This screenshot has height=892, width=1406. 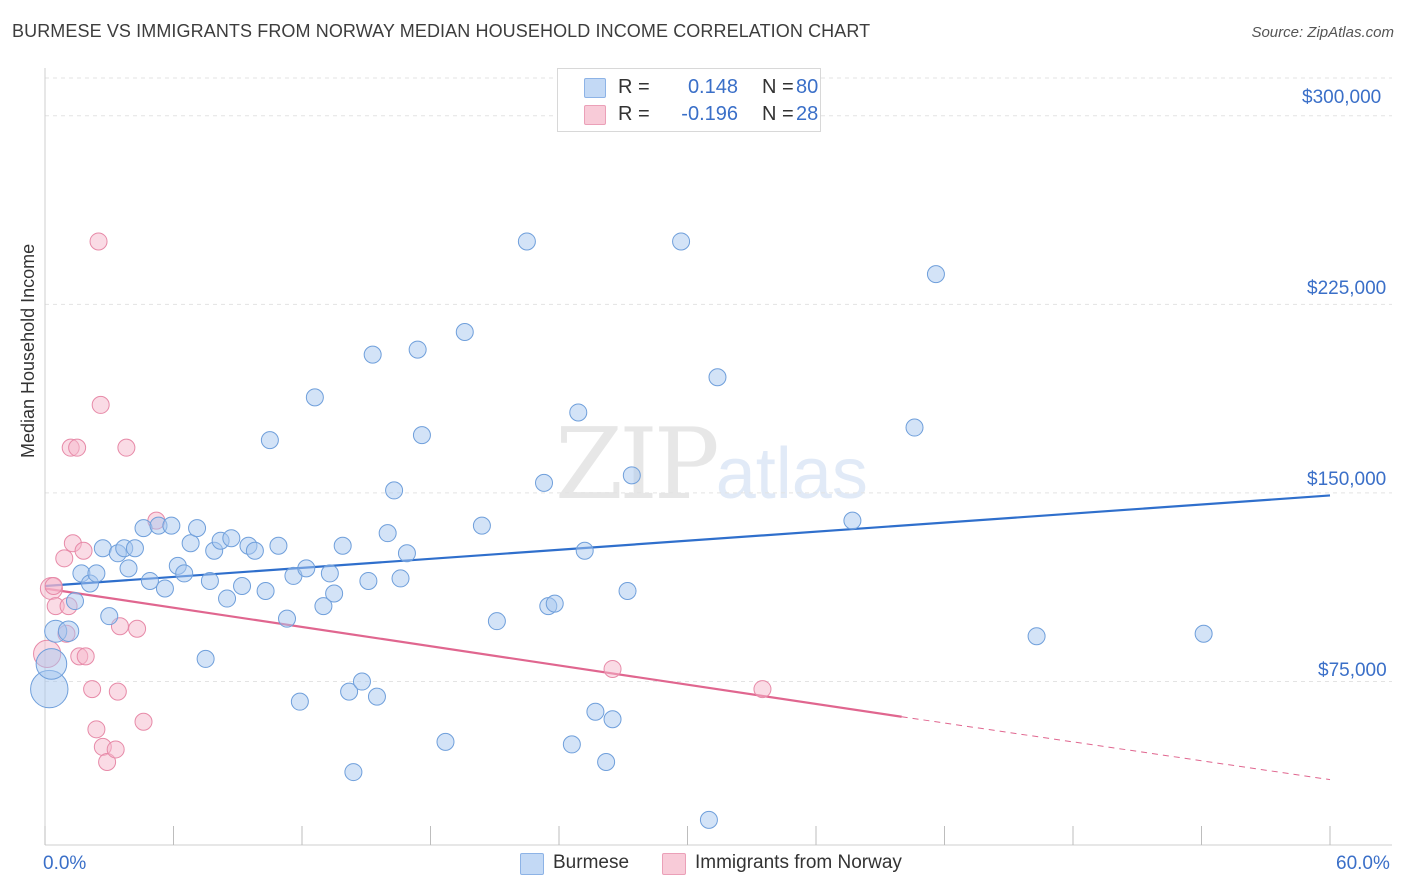 What do you see at coordinates (1116, 748) in the screenshot?
I see `norway-trend-extension` at bounding box center [1116, 748].